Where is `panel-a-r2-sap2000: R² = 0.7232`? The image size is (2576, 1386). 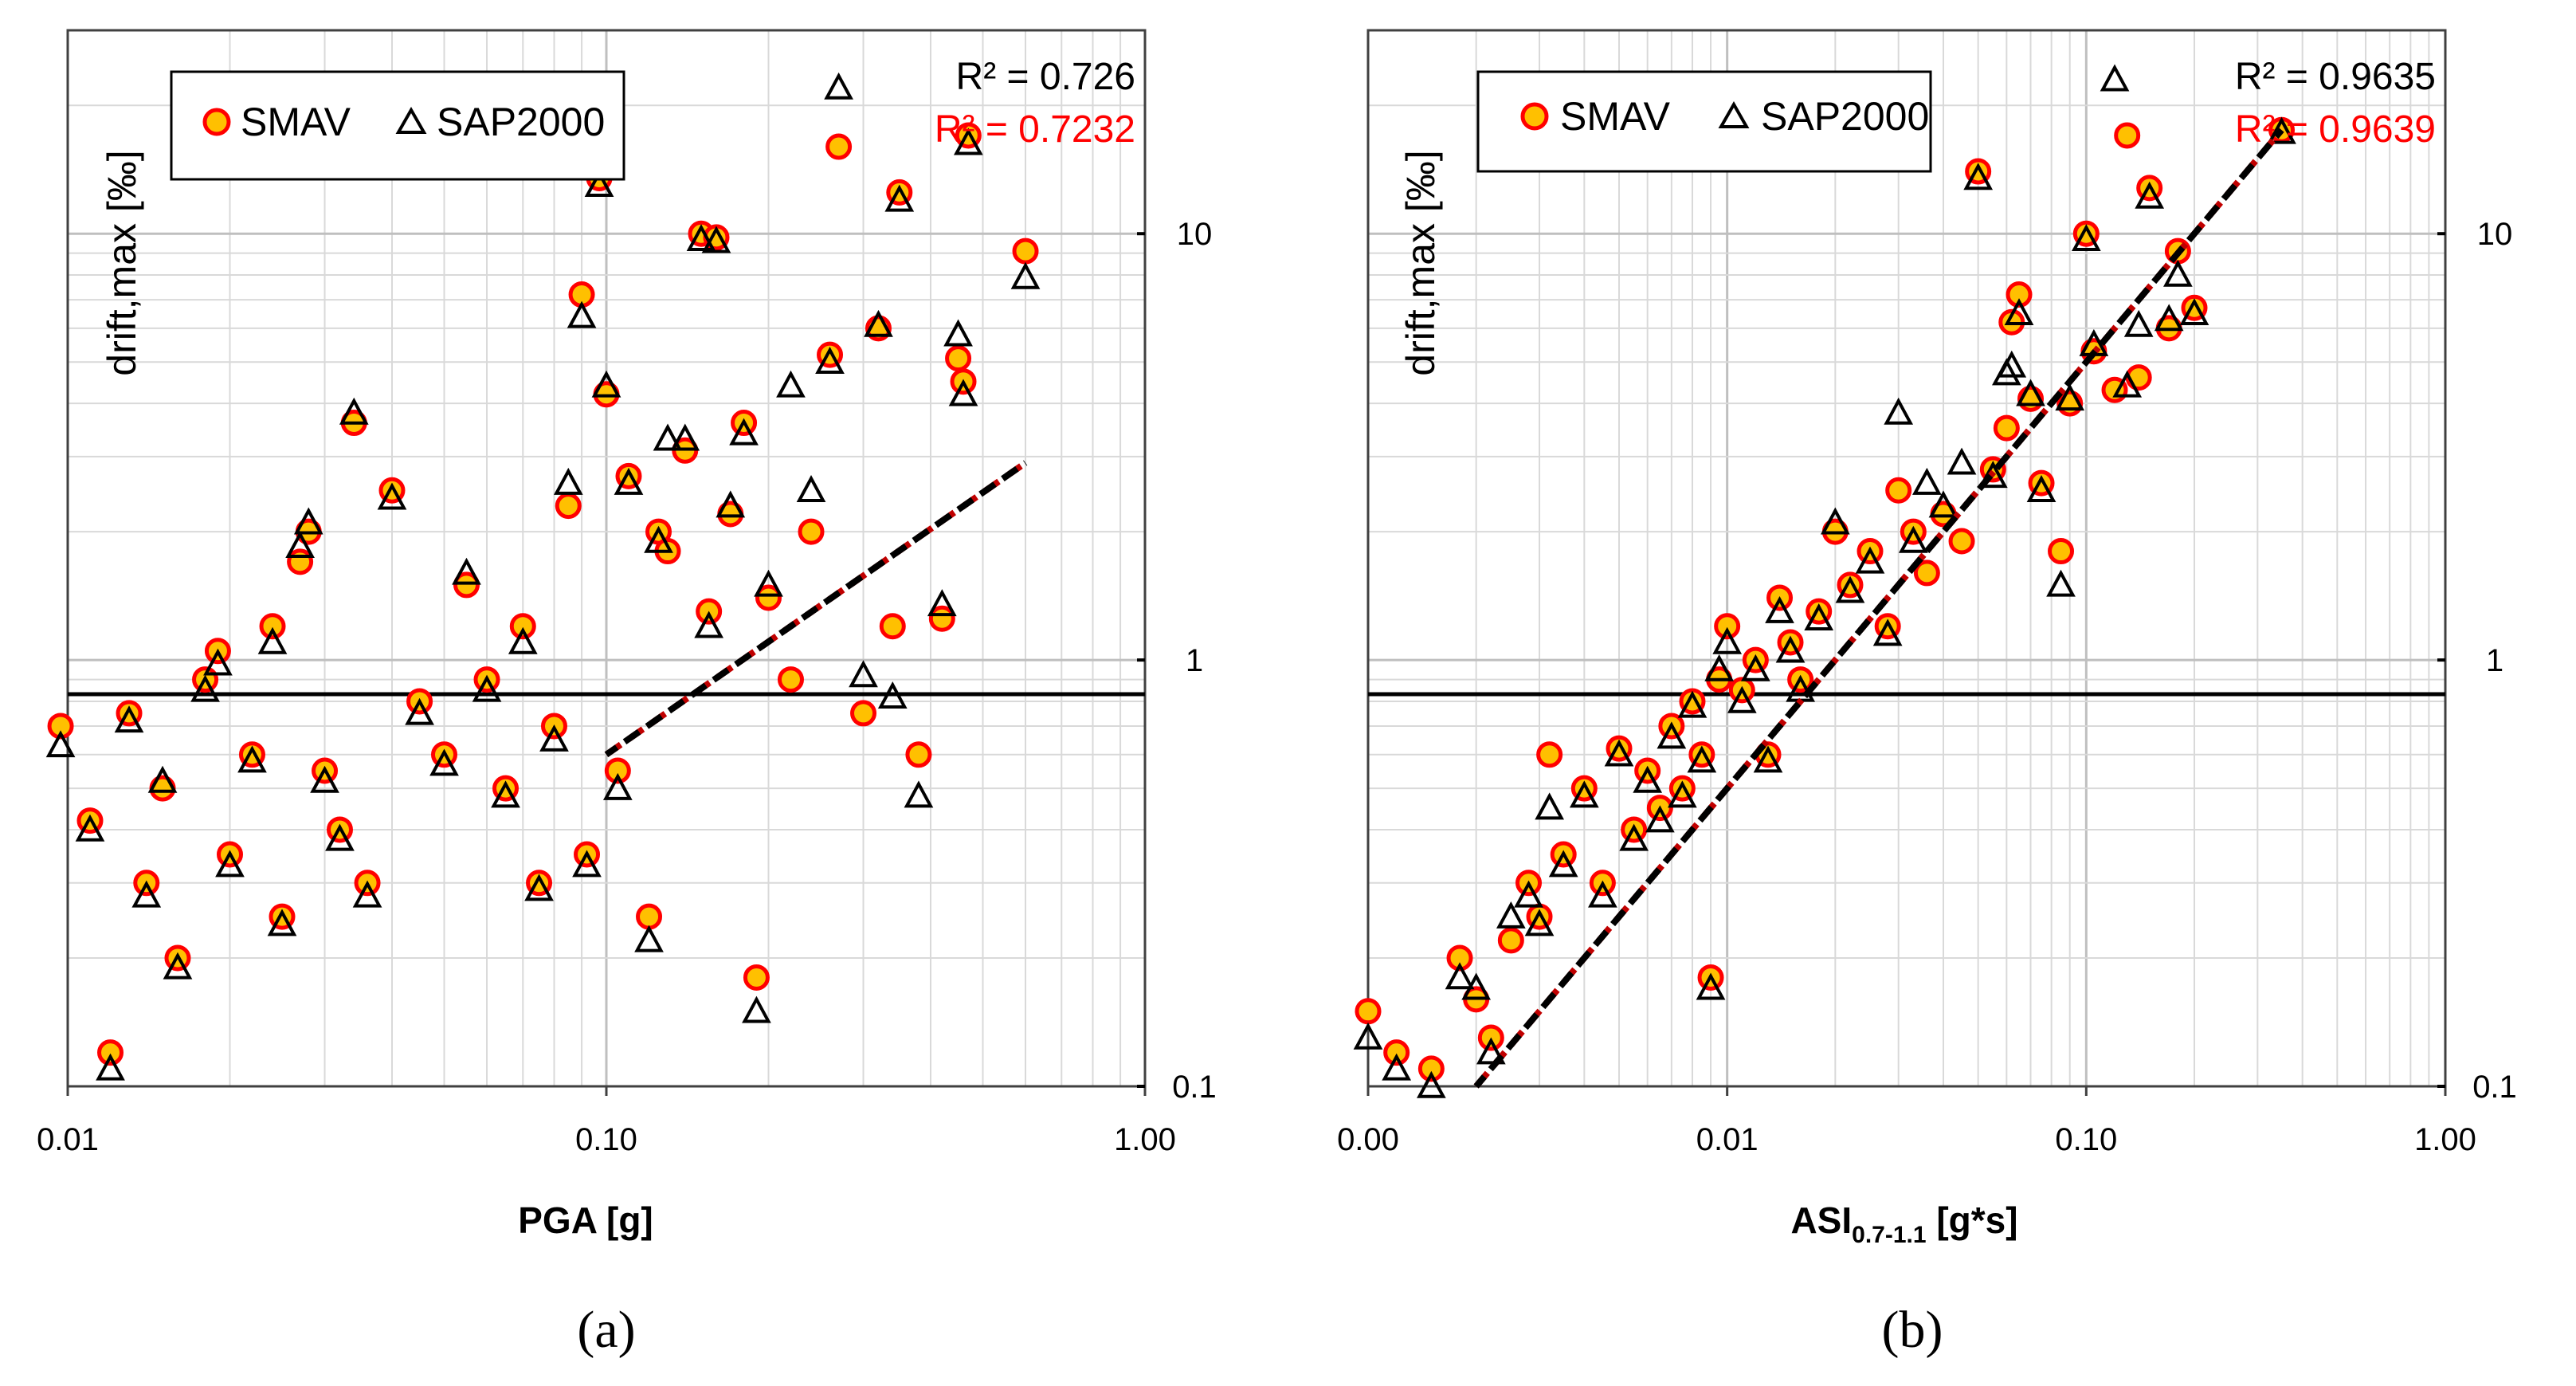 panel-a-r2-sap2000: R² = 0.7232 is located at coordinates (1035, 129).